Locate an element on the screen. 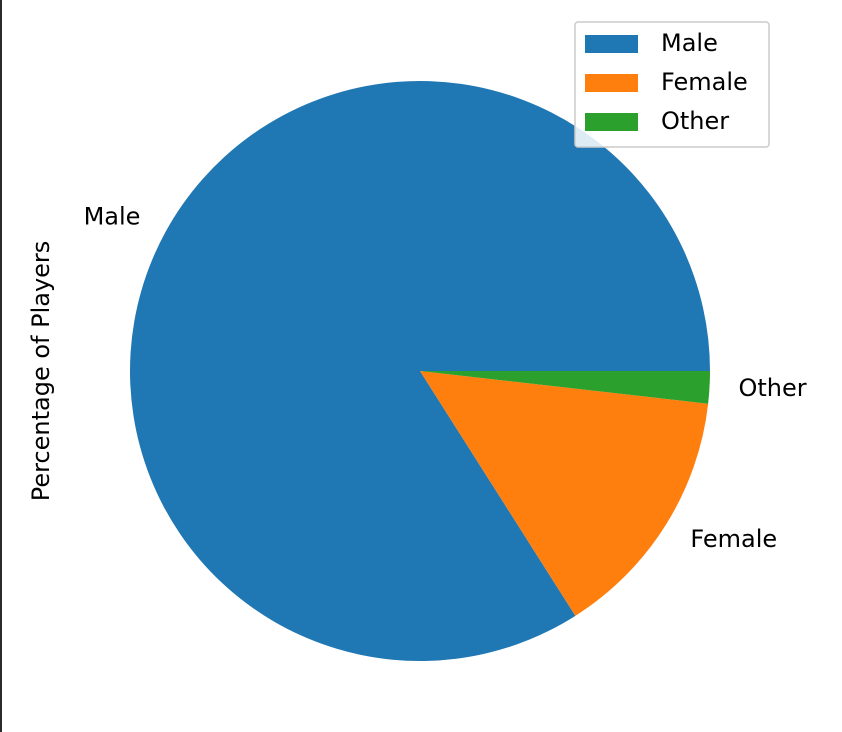 The width and height of the screenshot is (842, 732). legend-swatch-female is located at coordinates (611, 83).